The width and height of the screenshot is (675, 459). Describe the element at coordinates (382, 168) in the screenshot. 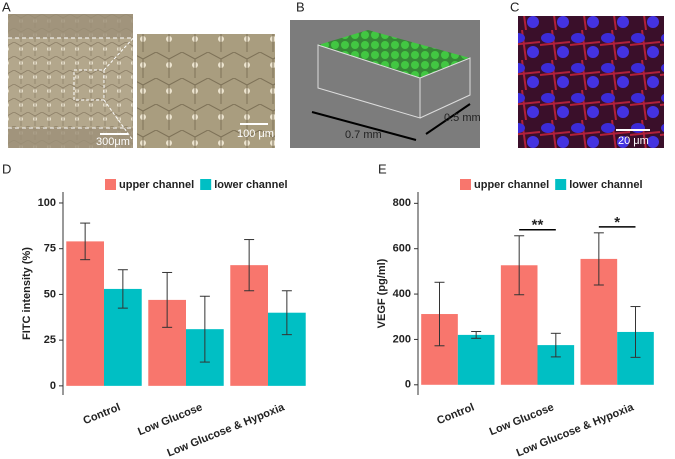

I see `panel-label: E` at that location.